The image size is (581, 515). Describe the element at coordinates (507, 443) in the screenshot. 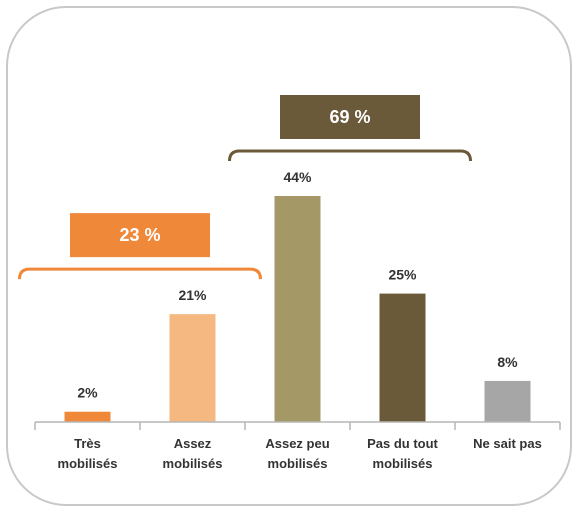

I see `category-label-4: Ne sait pas` at that location.